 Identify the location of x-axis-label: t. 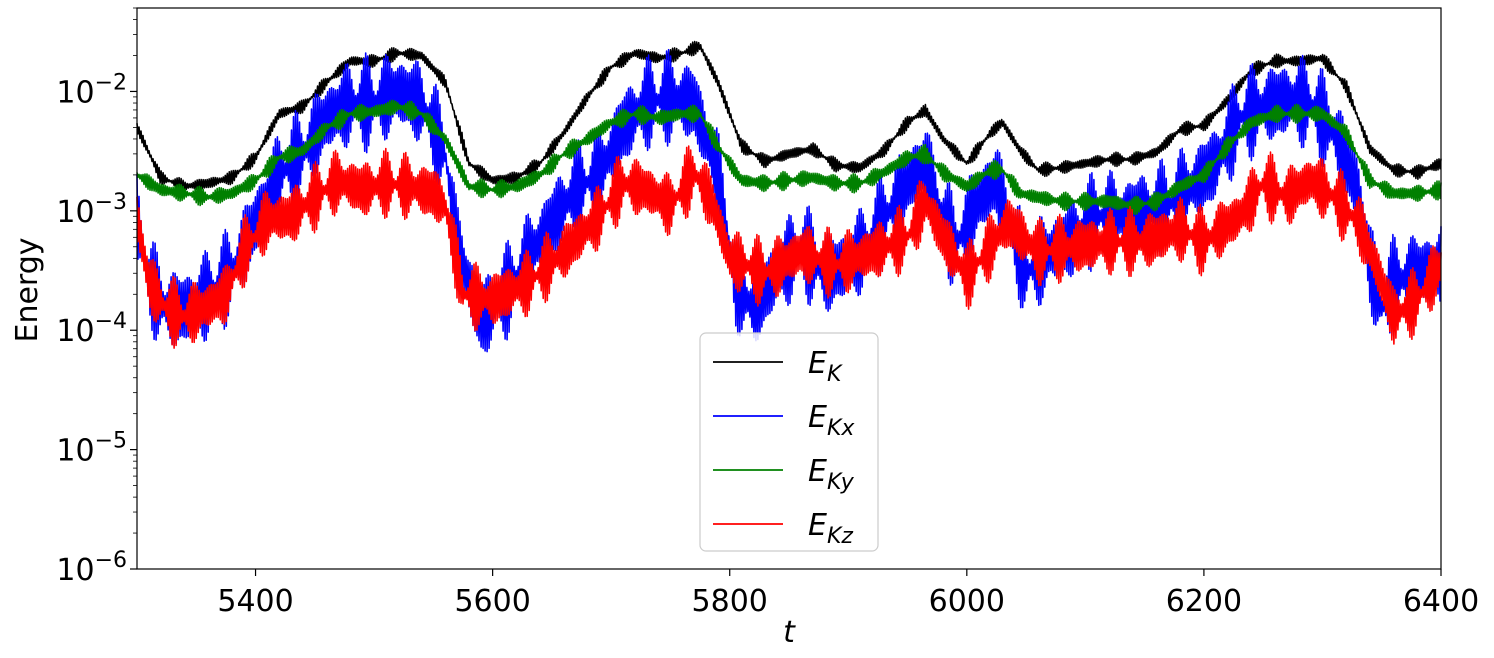
(789, 632).